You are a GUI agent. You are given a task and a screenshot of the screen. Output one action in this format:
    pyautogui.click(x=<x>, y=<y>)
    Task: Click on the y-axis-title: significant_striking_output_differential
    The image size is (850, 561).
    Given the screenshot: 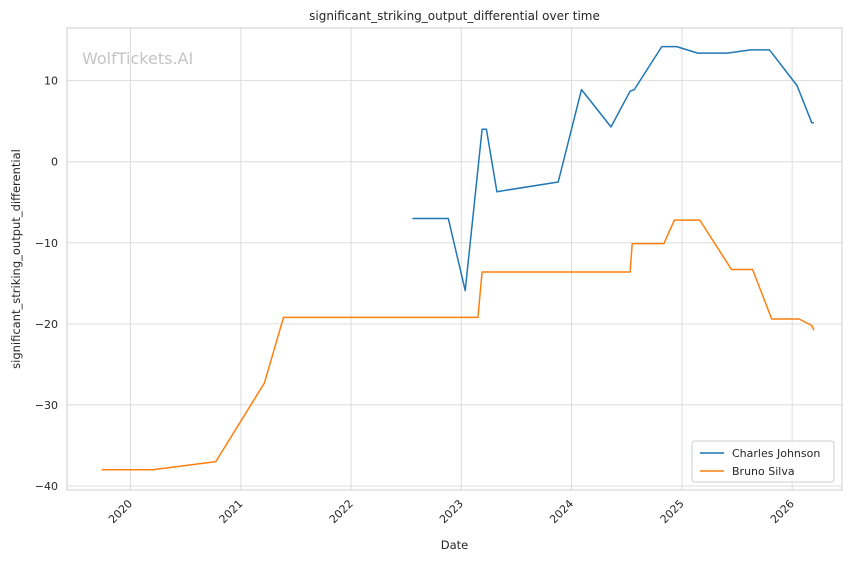 What is the action you would take?
    pyautogui.click(x=16, y=259)
    